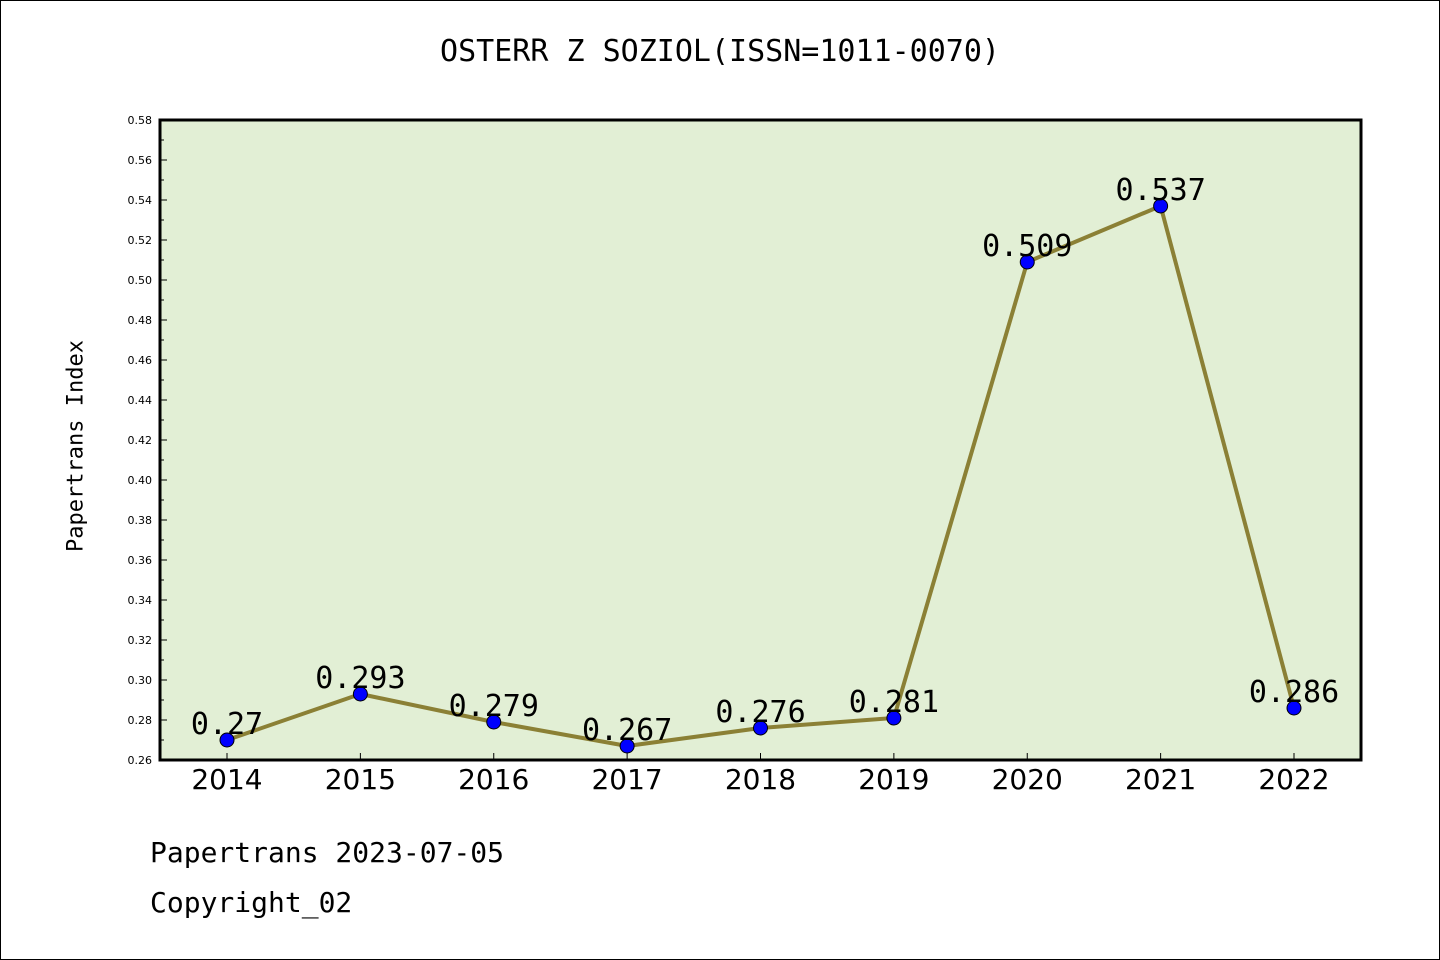 The image size is (1440, 960). Describe the element at coordinates (140, 440) in the screenshot. I see `y-tick-label: 0.42` at that location.